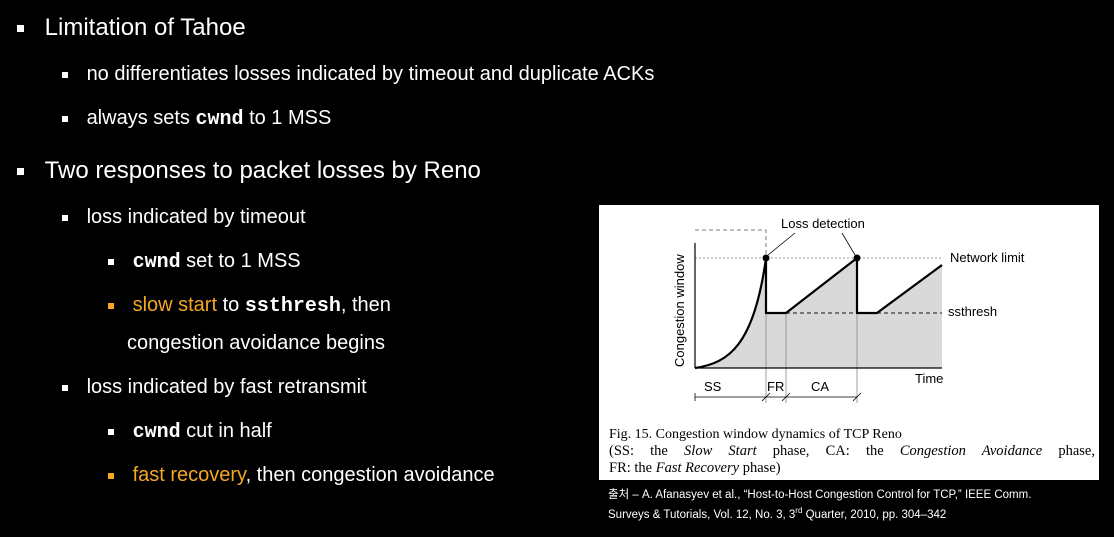 The image size is (1114, 537). I want to click on tahoe-point2-pre: always sets, so click(141, 118).